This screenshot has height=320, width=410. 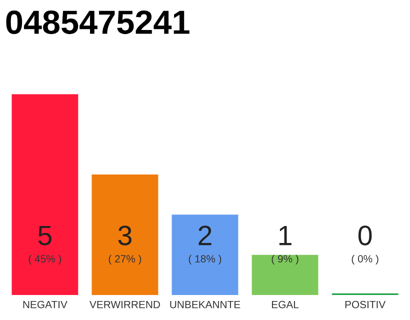 I want to click on x-tick-label: POSITIV, so click(x=365, y=304).